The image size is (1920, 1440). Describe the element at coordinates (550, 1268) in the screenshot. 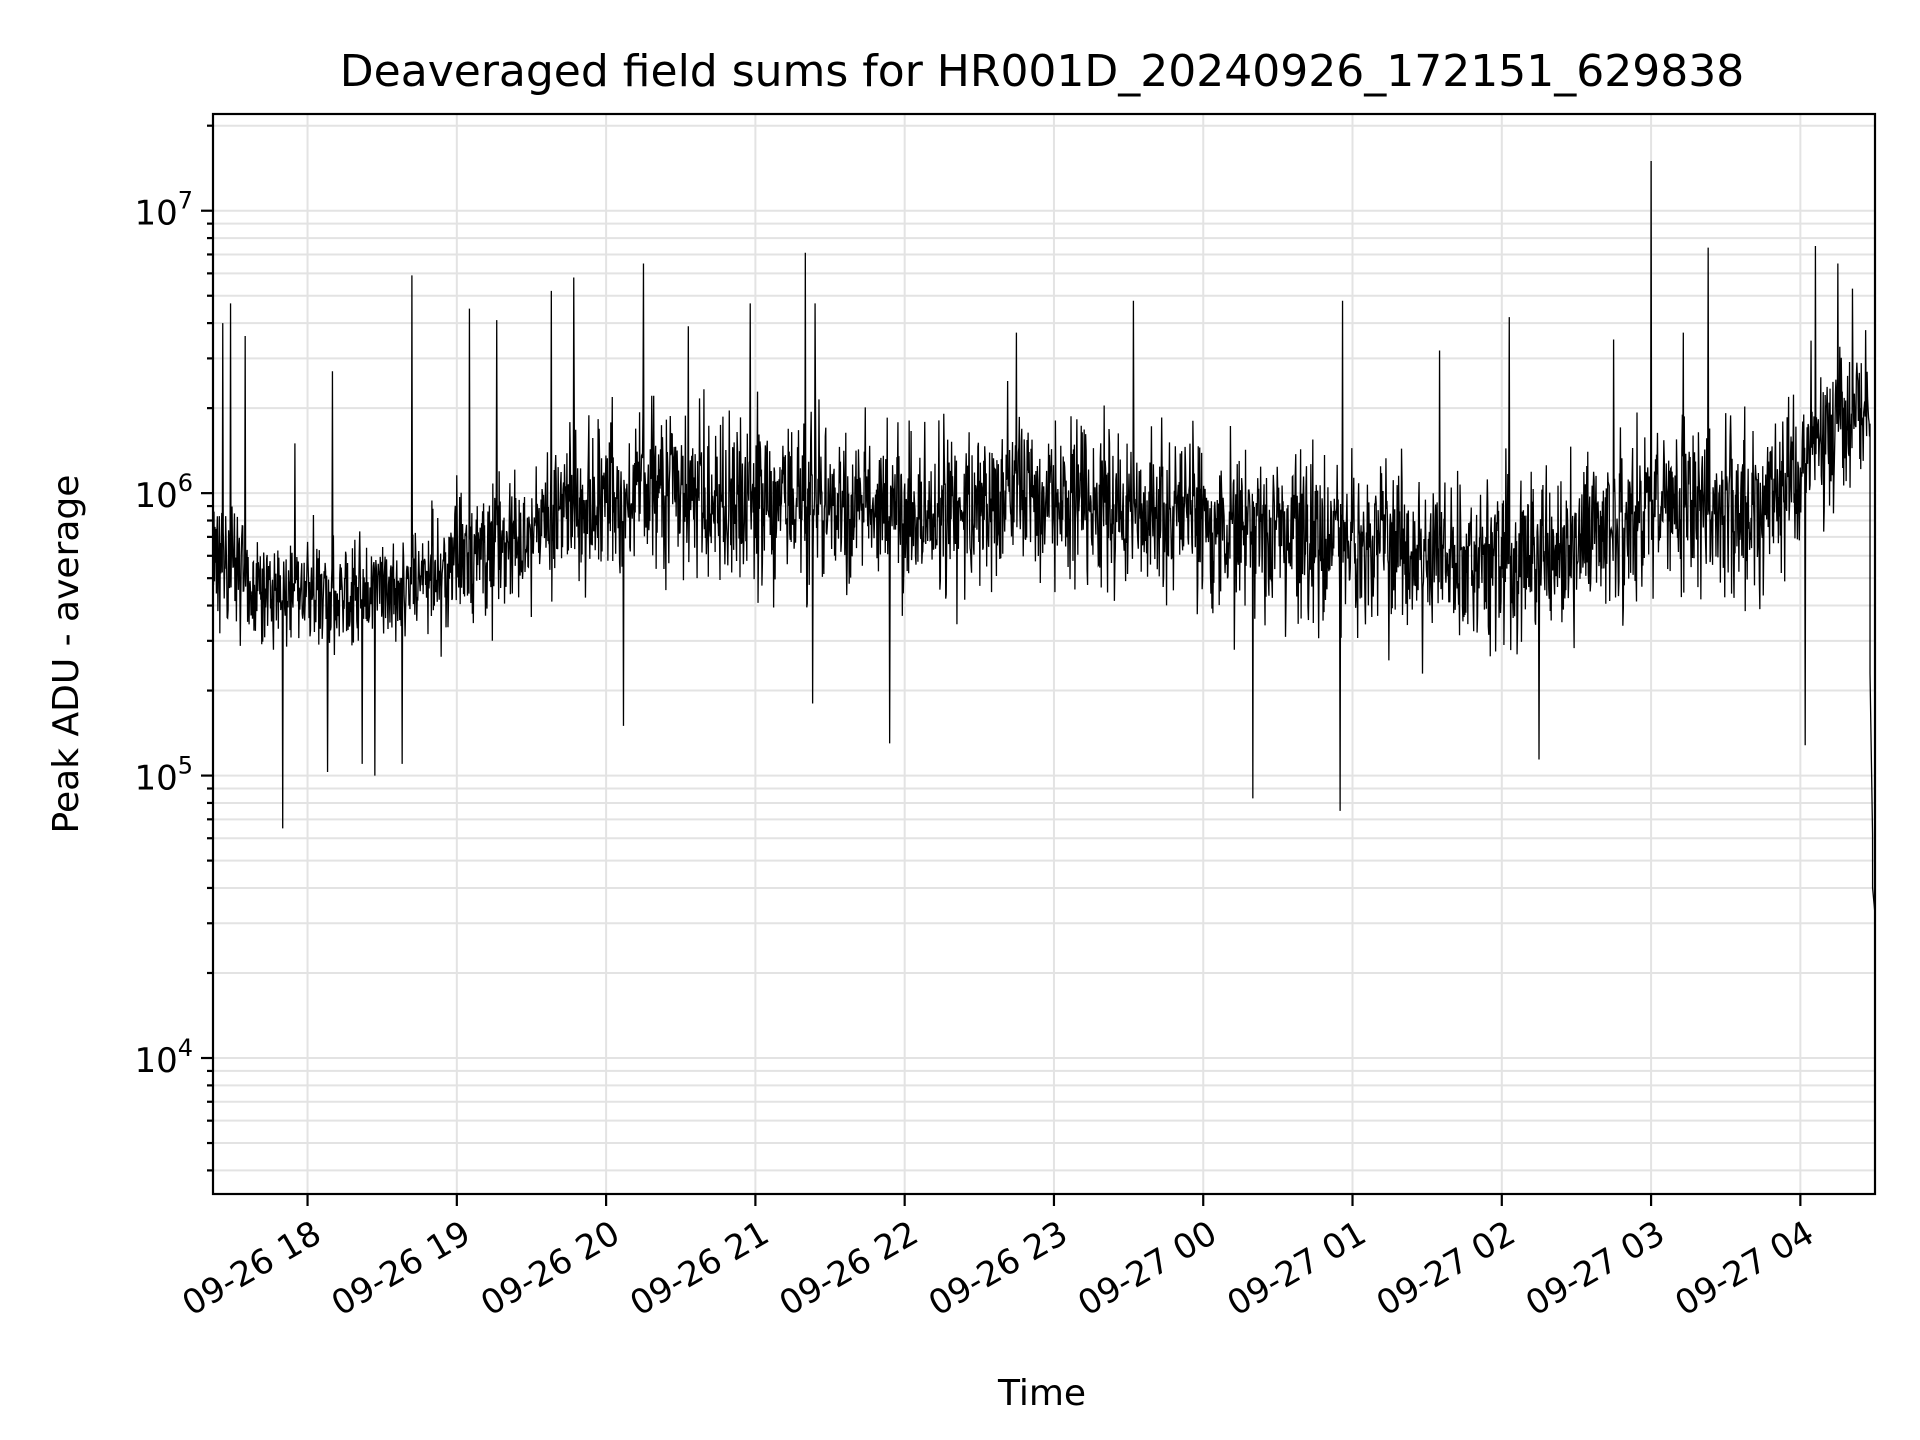

I see `x-tick-label: 09-26 20` at that location.